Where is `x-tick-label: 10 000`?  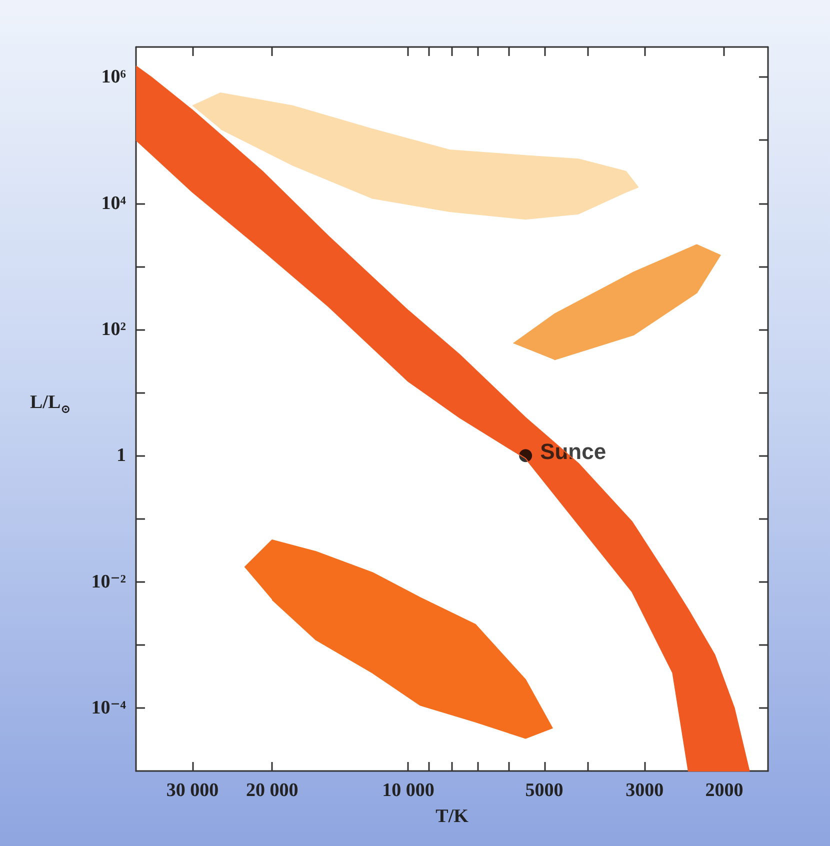 x-tick-label: 10 000 is located at coordinates (408, 790).